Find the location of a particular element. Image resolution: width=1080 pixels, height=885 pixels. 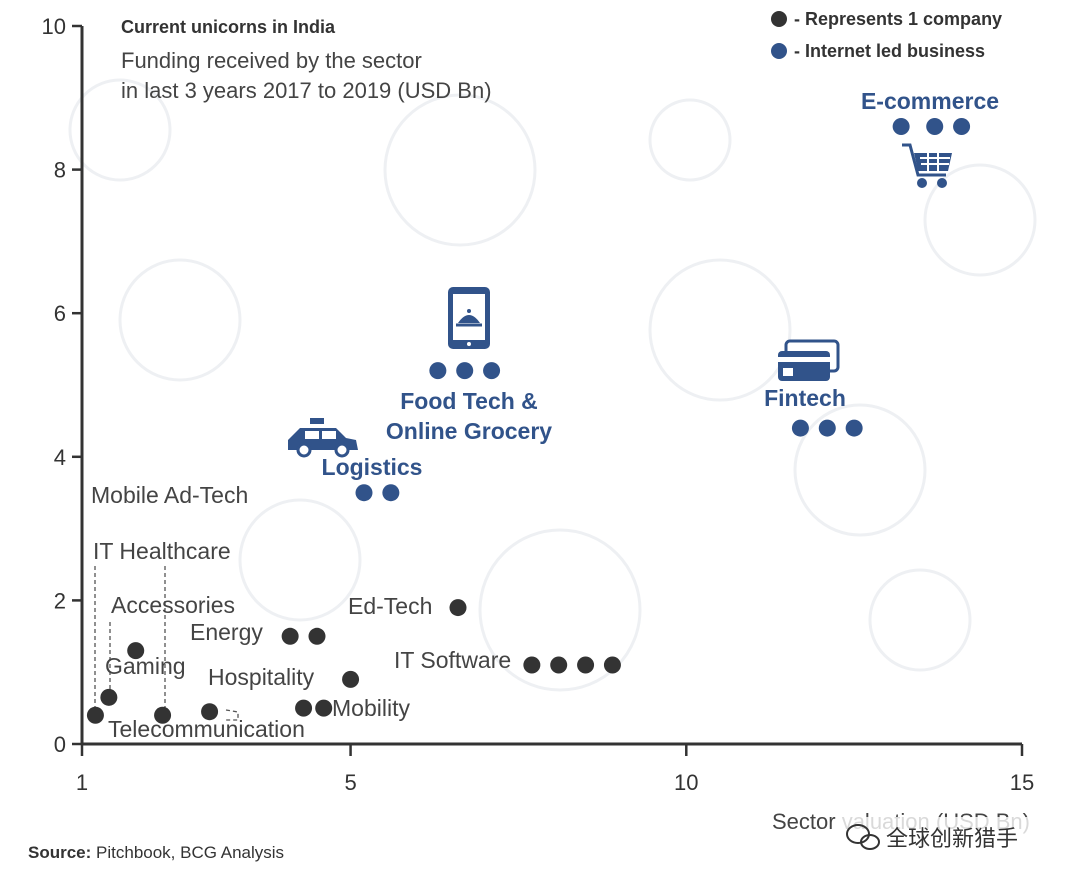

x-tick-label: 5 is located at coordinates (350, 782).